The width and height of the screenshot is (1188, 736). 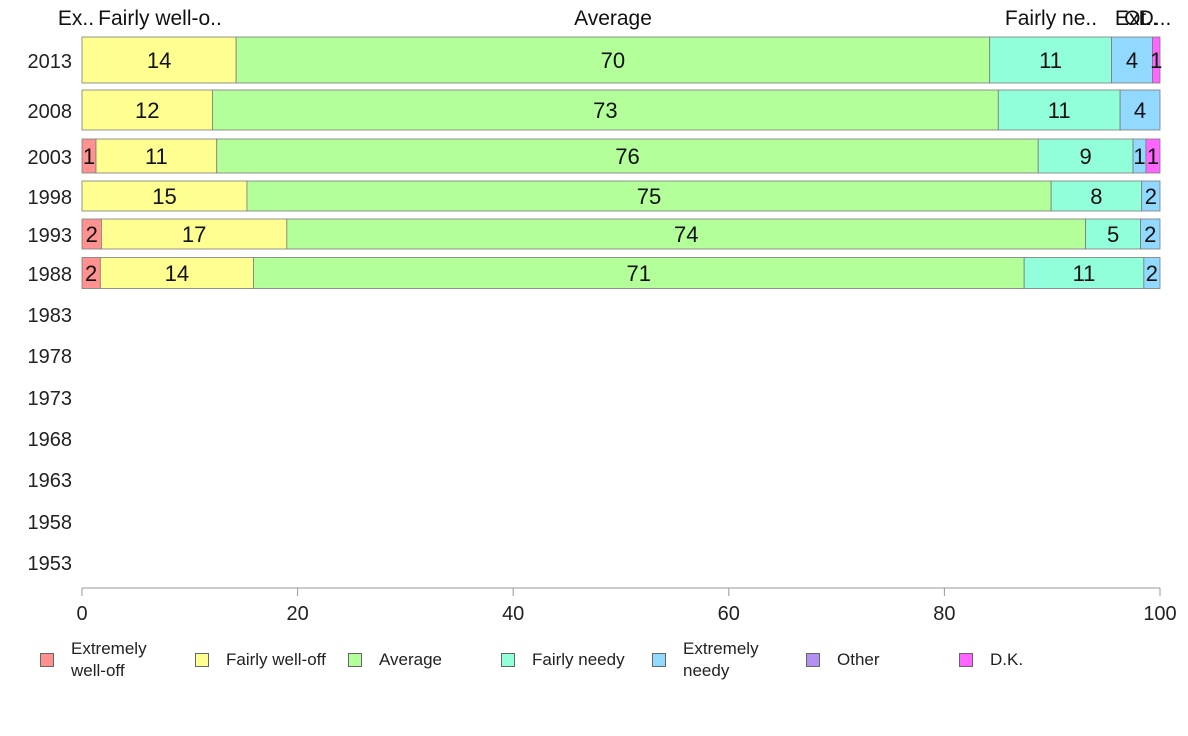 What do you see at coordinates (50, 481) in the screenshot?
I see `y-tick-label: 1963` at bounding box center [50, 481].